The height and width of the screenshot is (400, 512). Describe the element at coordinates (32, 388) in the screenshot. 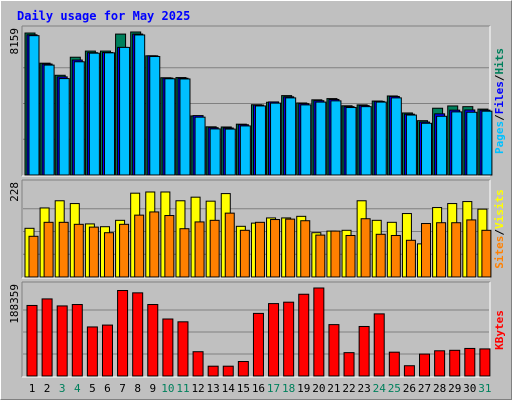

I see `x-tick-label: 1` at that location.